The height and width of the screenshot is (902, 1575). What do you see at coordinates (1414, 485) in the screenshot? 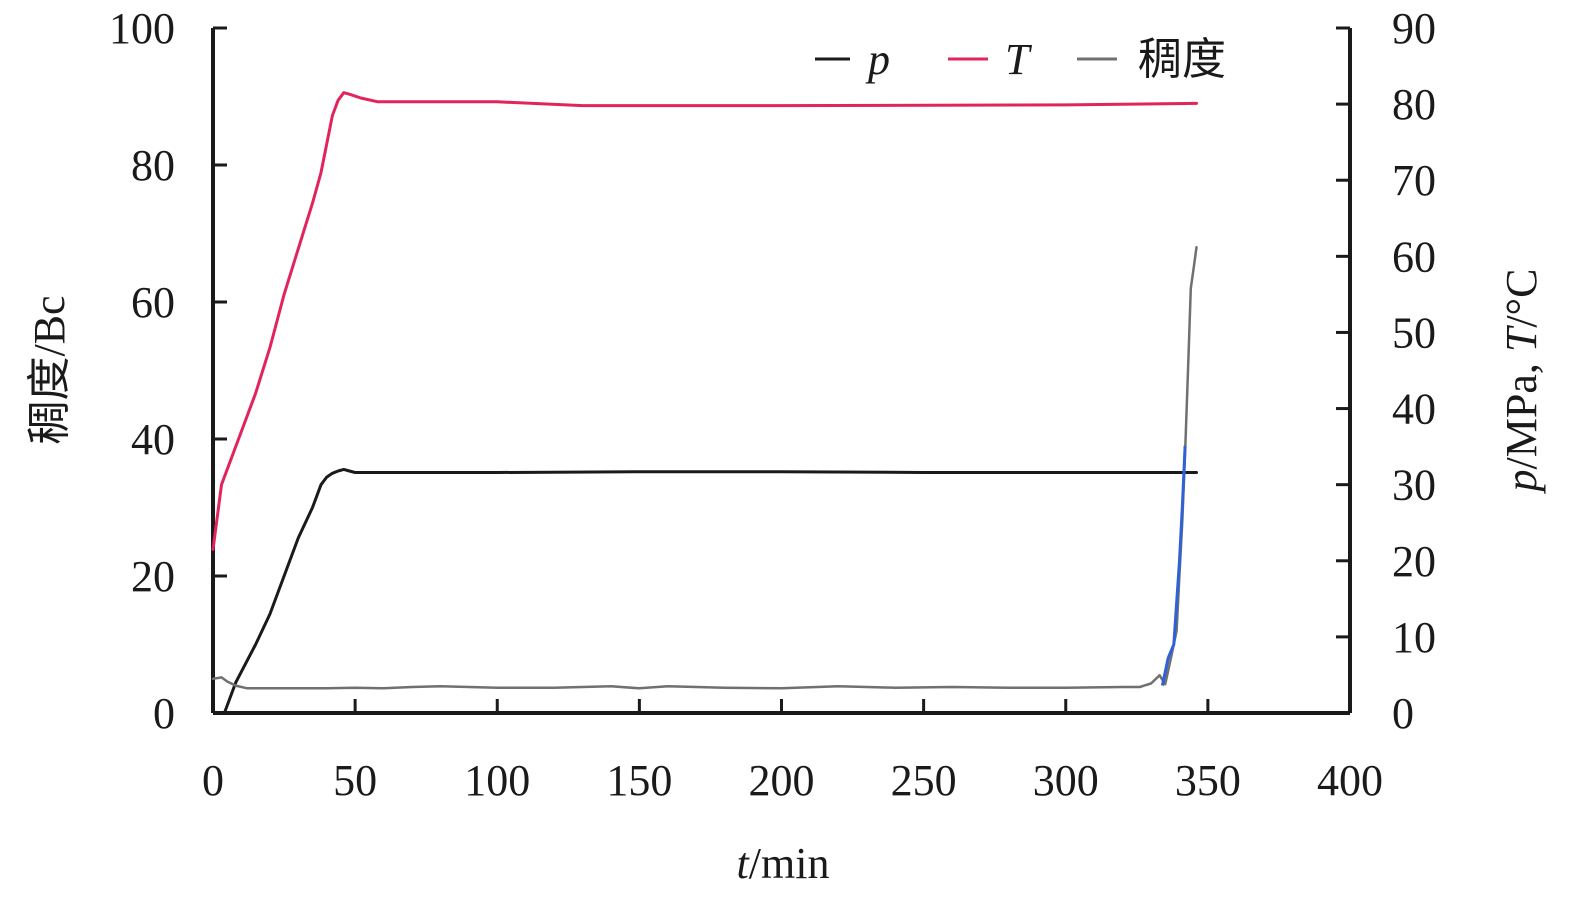
I see `y-right-tick-label: 30` at bounding box center [1414, 485].